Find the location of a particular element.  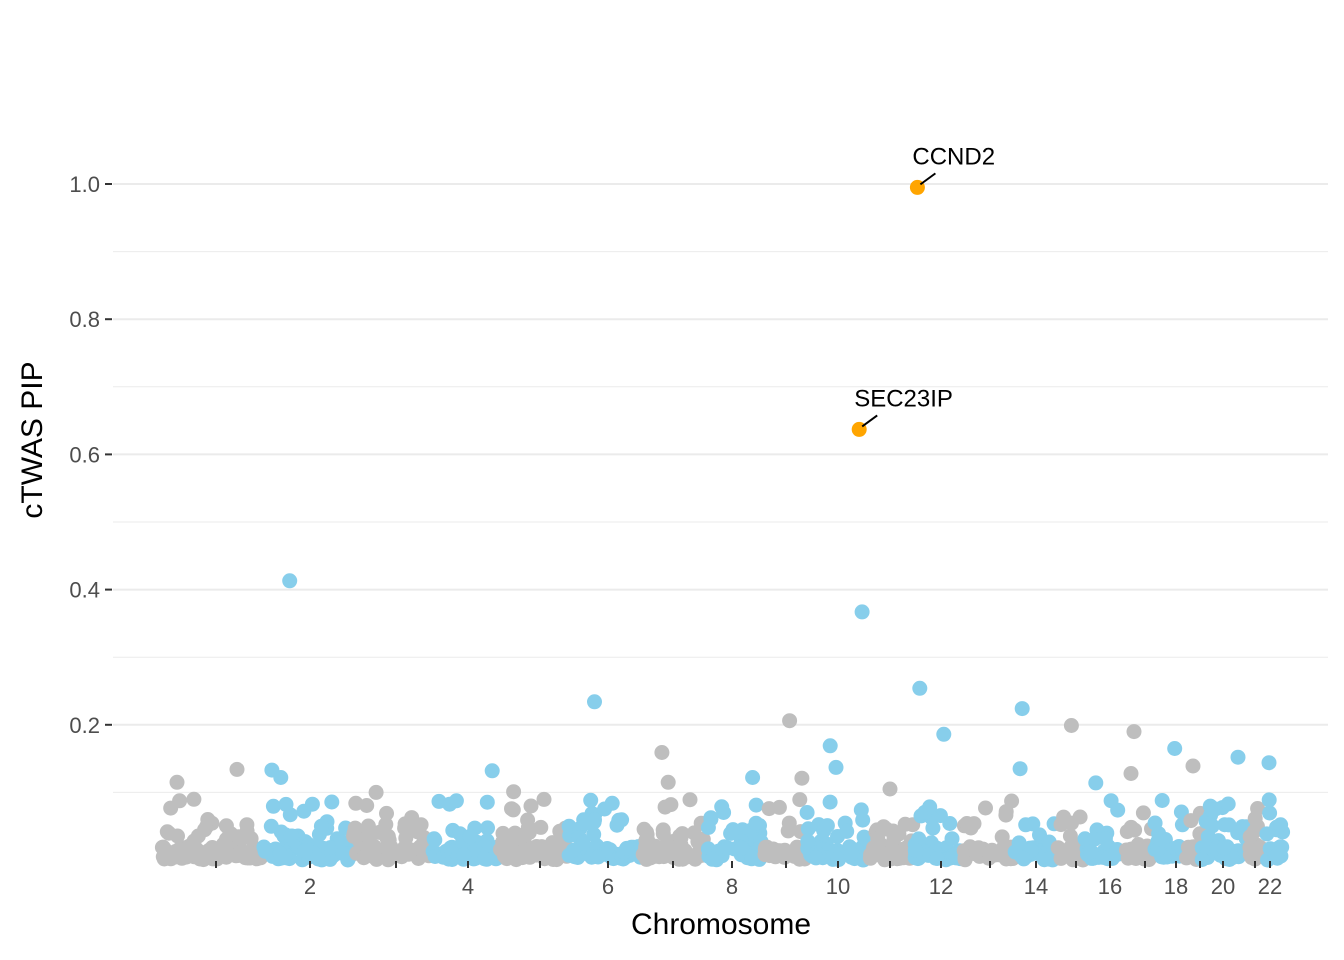

gene-annotation-label: SEC23IP is located at coordinates (903, 398).